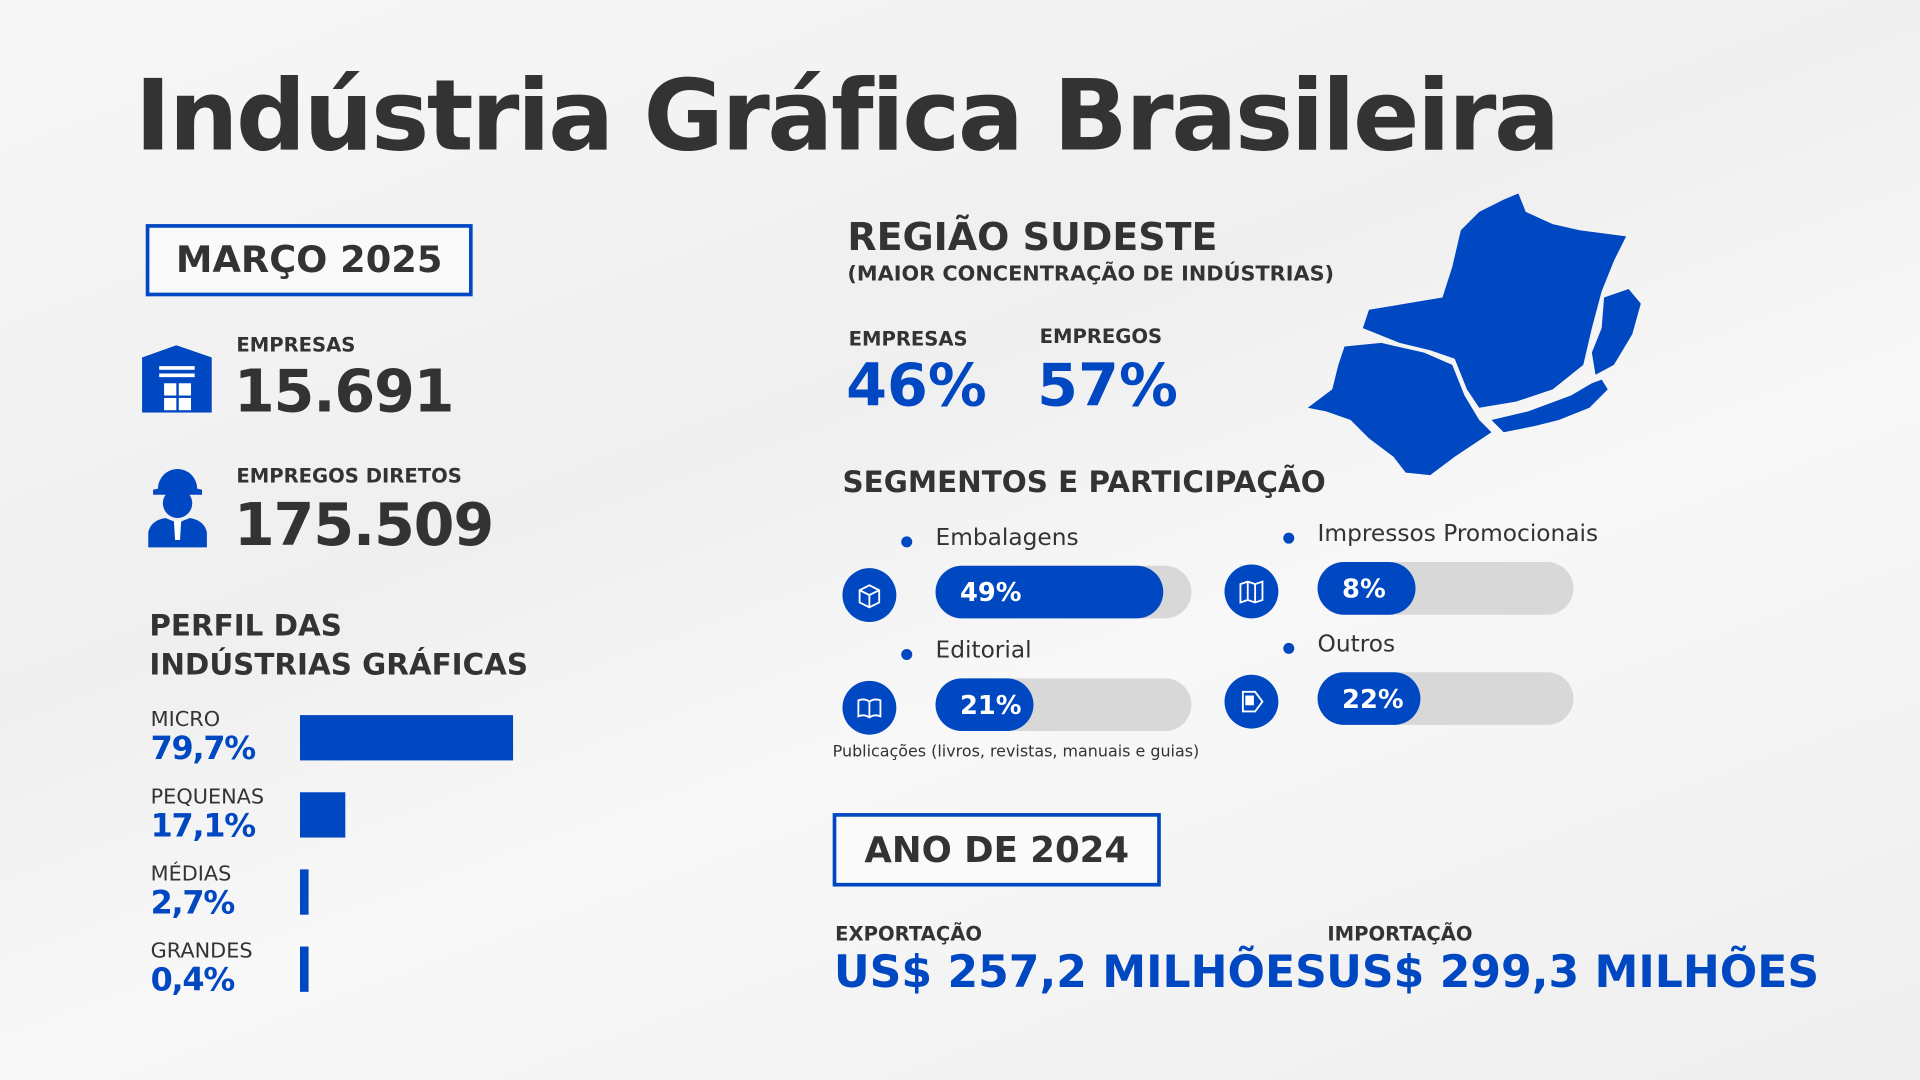  I want to click on profile-title-line1: PERFIL DAS, so click(245, 625).